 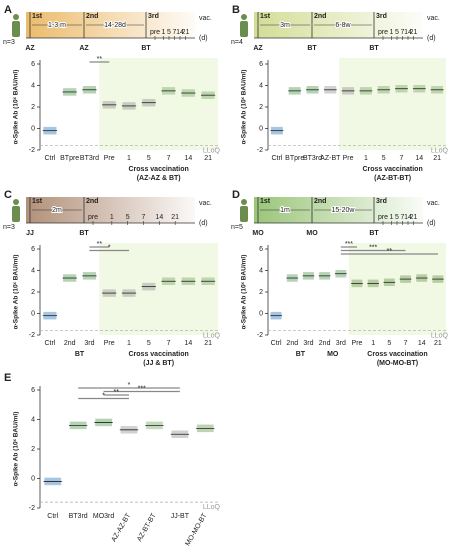 I want to click on interval-label: 1-3 m, so click(x=57, y=25).